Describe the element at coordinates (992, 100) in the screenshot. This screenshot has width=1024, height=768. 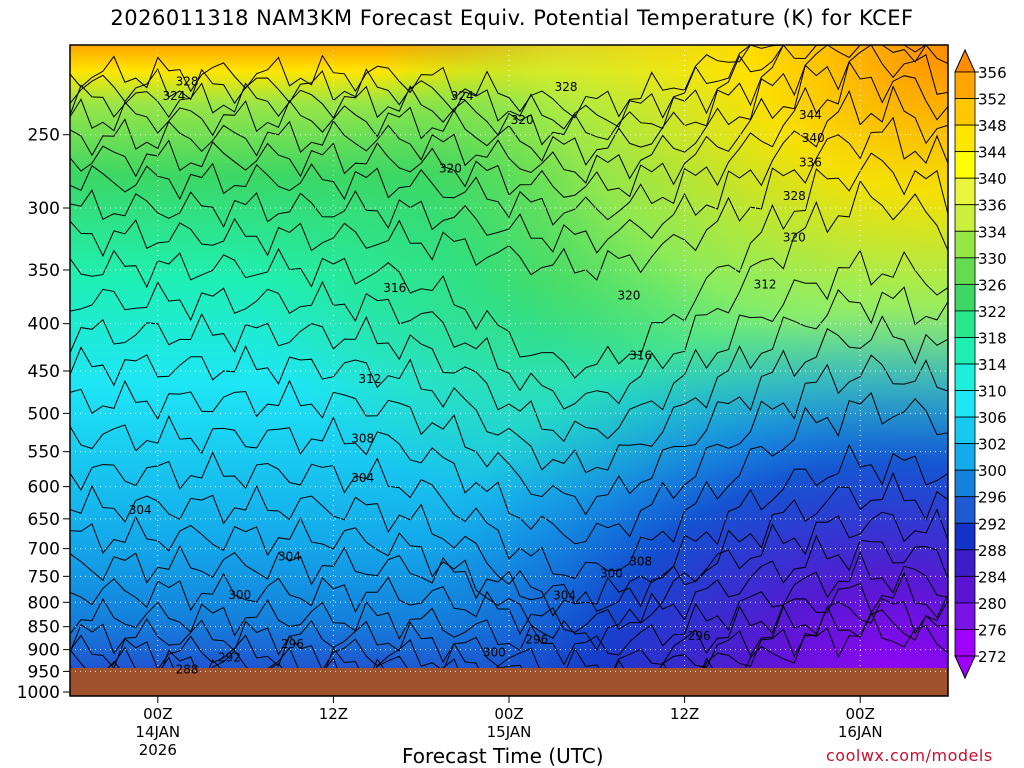
I see `colorbar-label: 352` at that location.